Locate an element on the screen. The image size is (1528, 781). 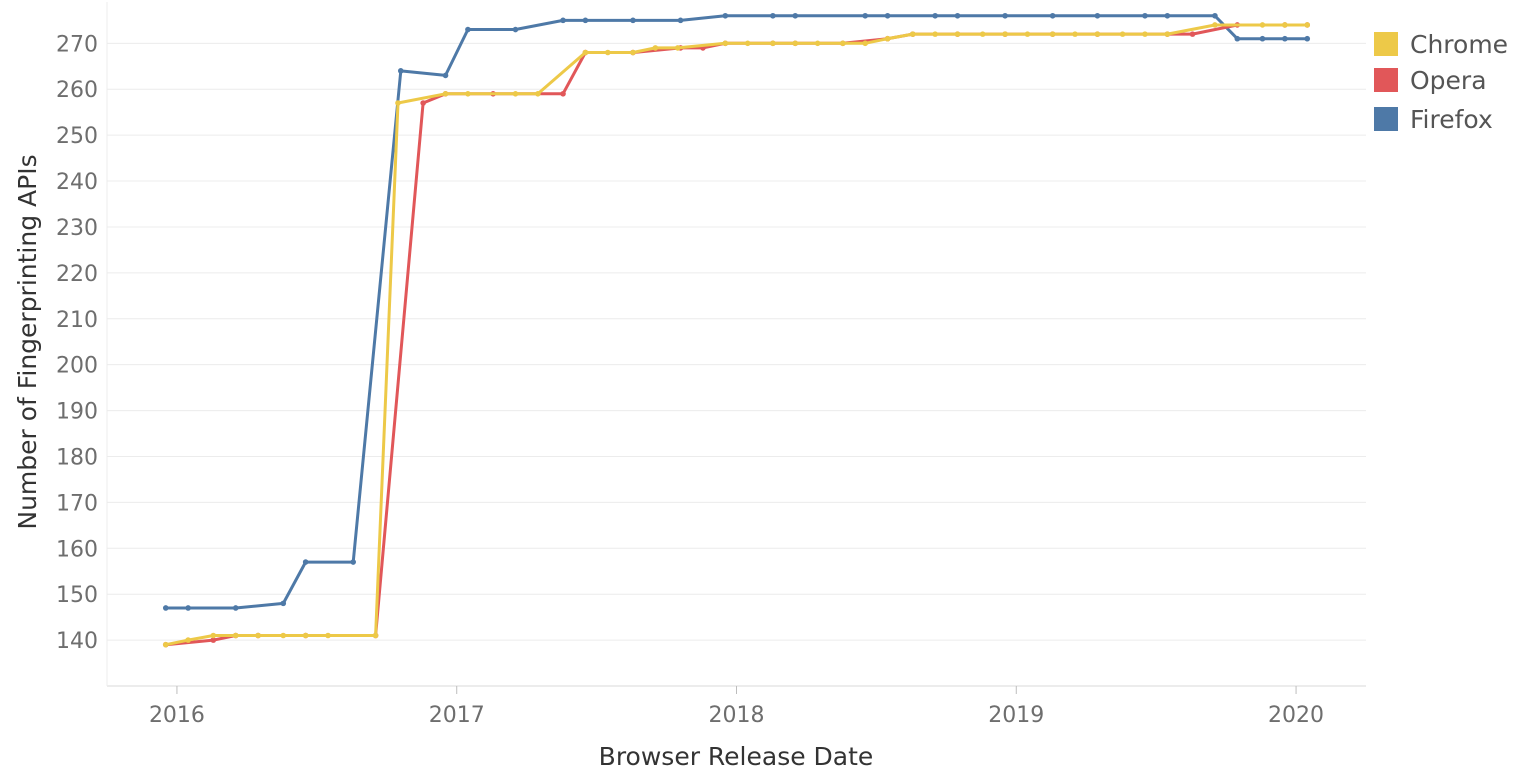
x-tick-label: 2017 is located at coordinates (457, 715).